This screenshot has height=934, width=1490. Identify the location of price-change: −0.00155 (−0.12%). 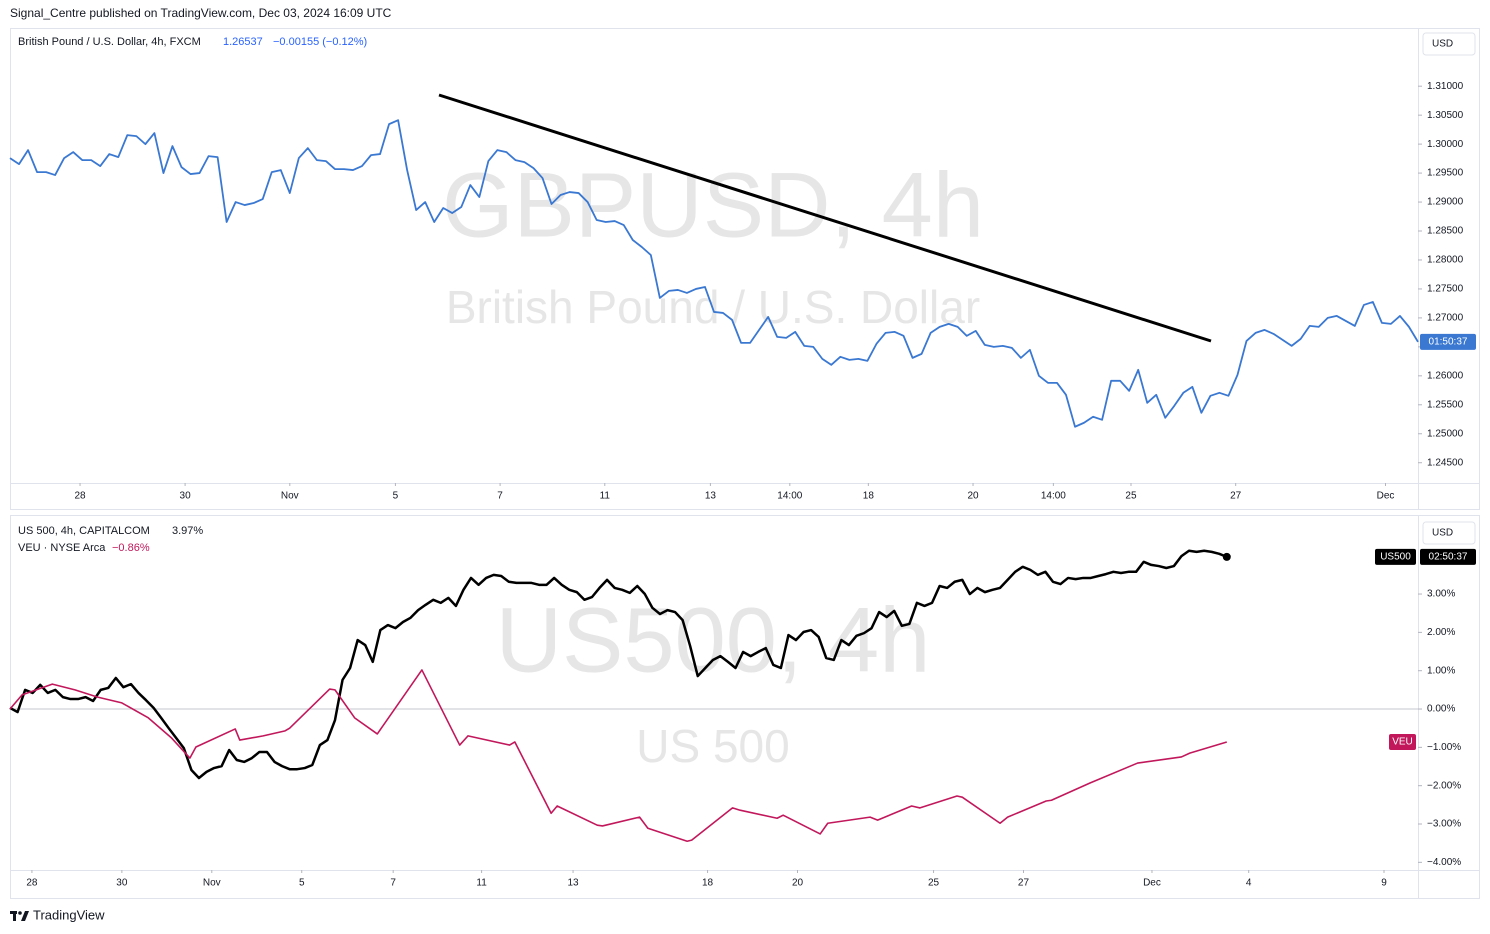
(320, 42).